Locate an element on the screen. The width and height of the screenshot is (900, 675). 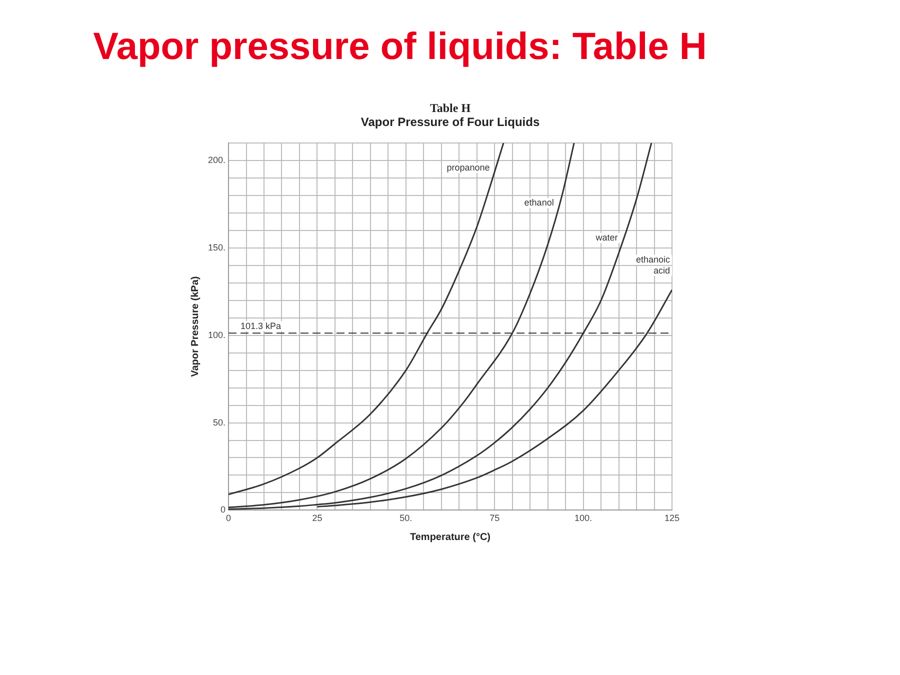
ref-line-label: 101.3 kPa is located at coordinates (261, 326).